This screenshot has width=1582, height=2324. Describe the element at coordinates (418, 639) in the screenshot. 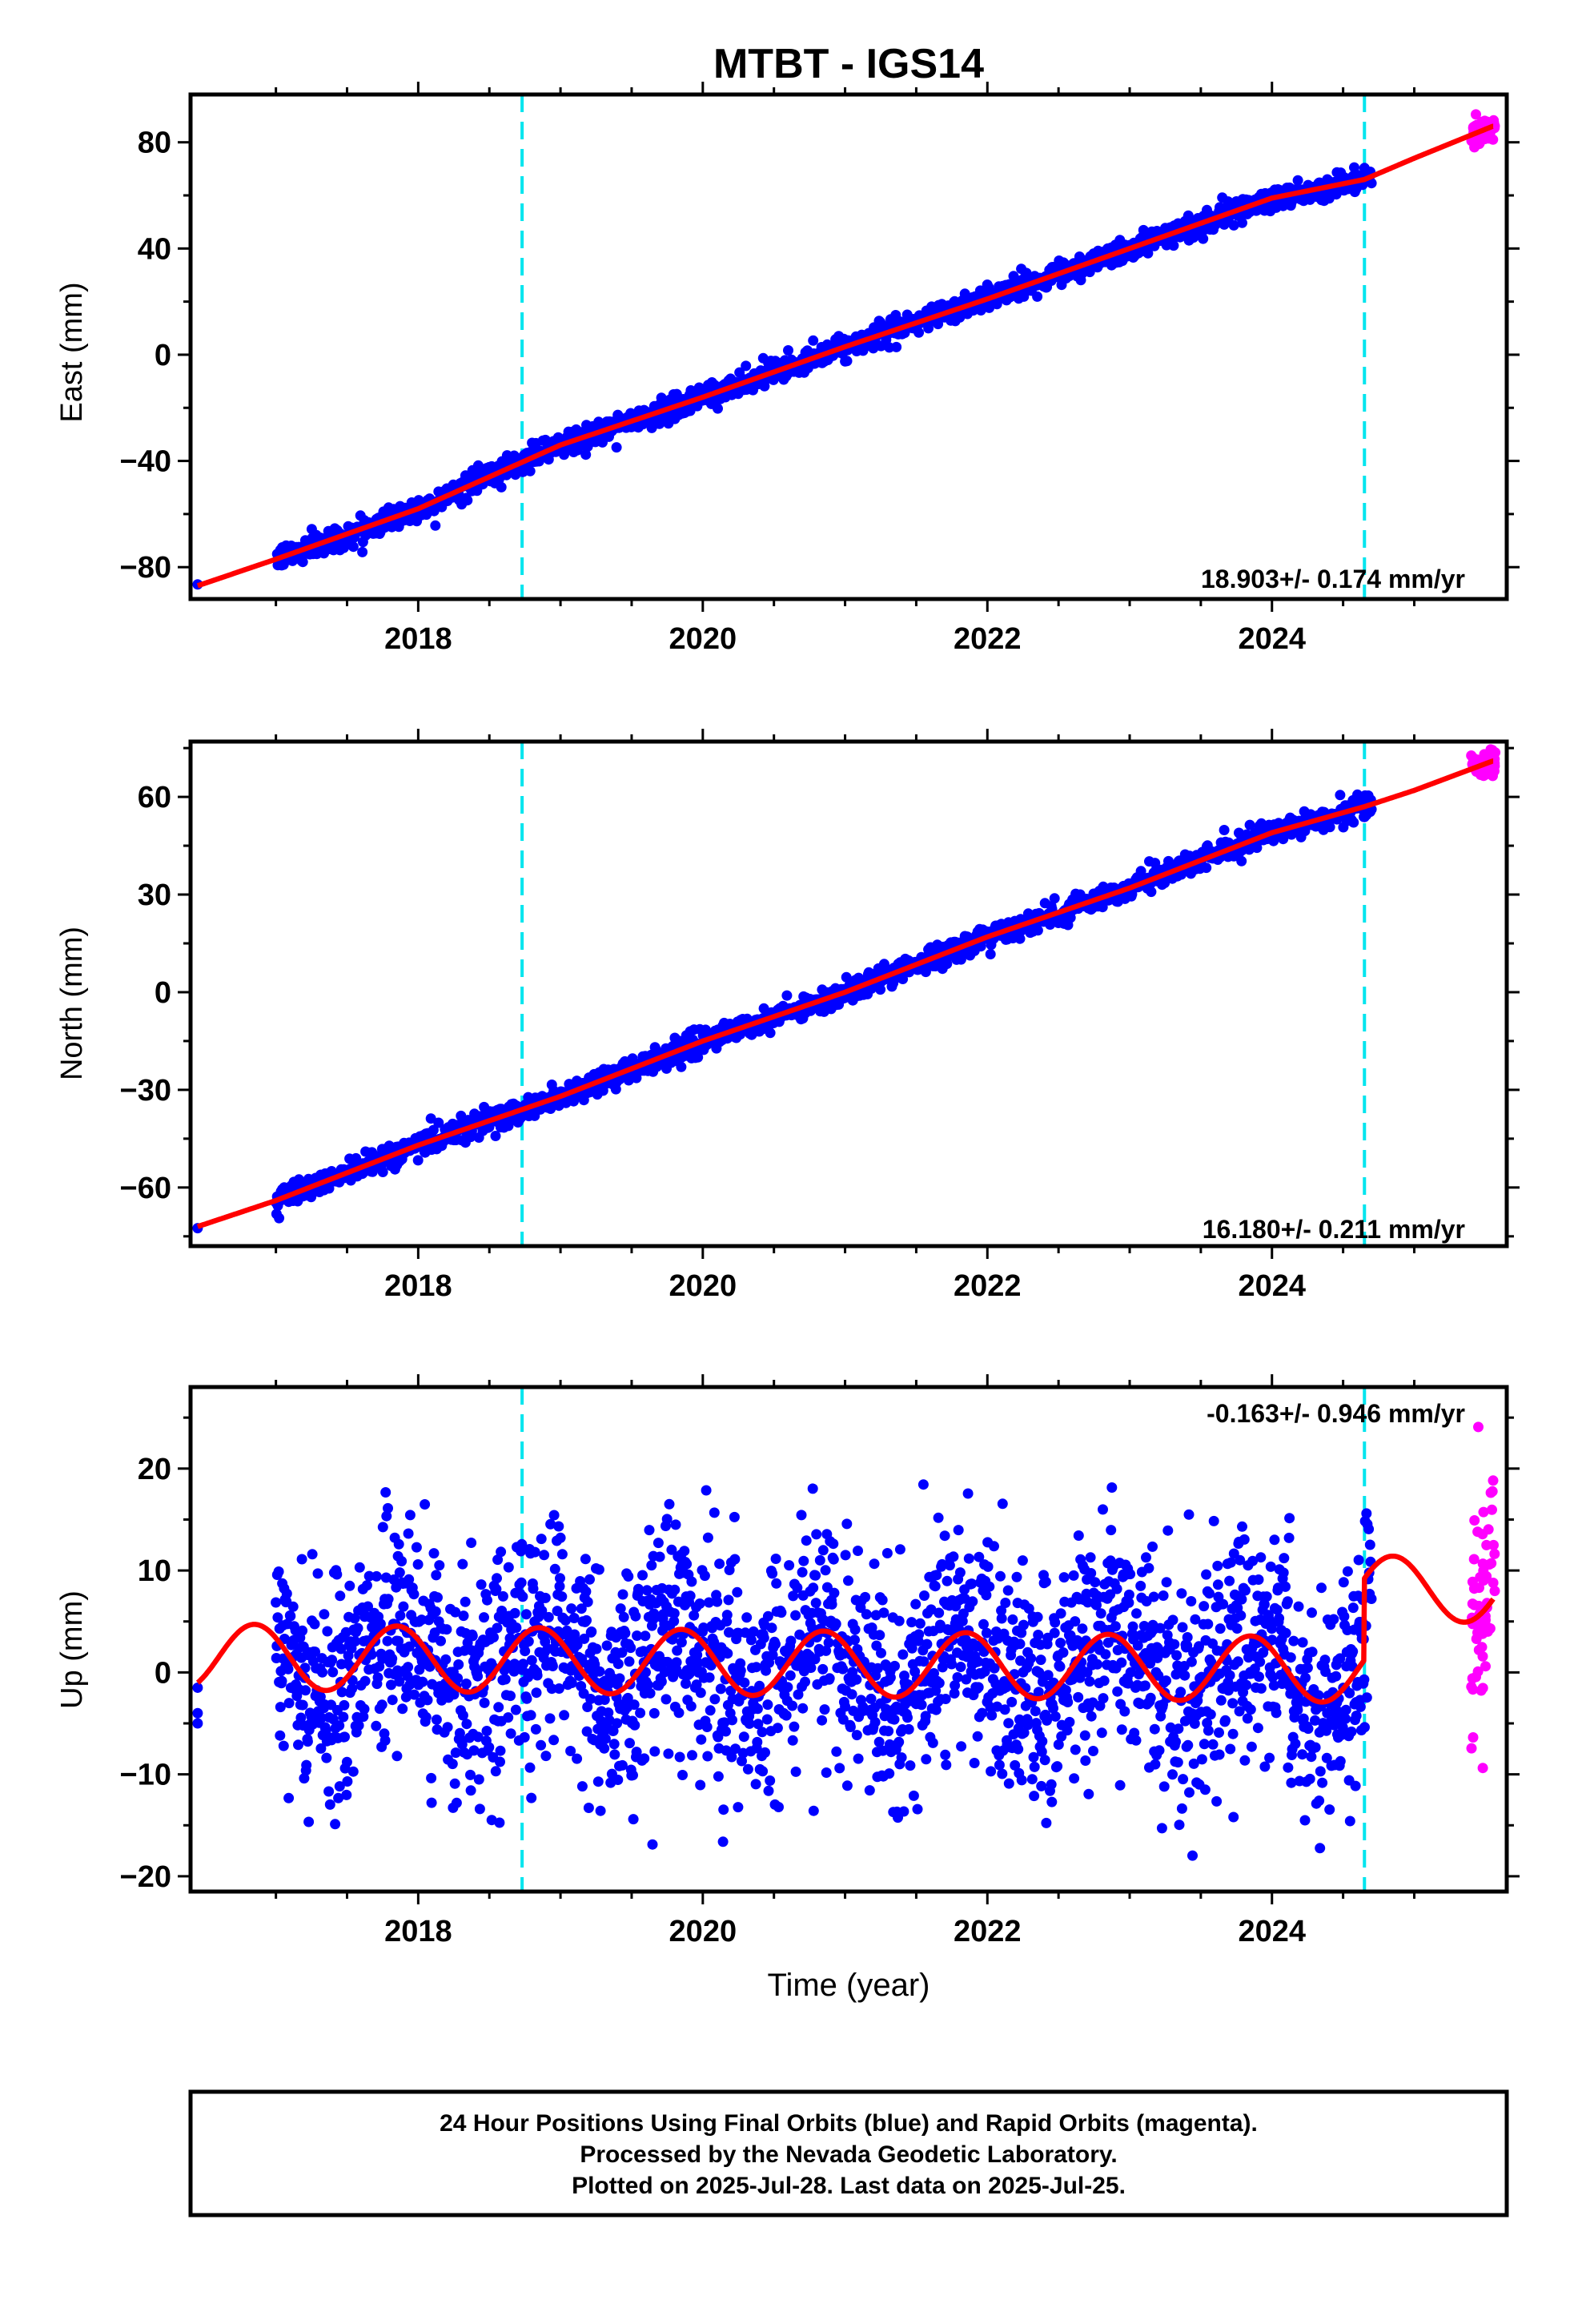

I see `east-x-tick-label: 2018` at that location.